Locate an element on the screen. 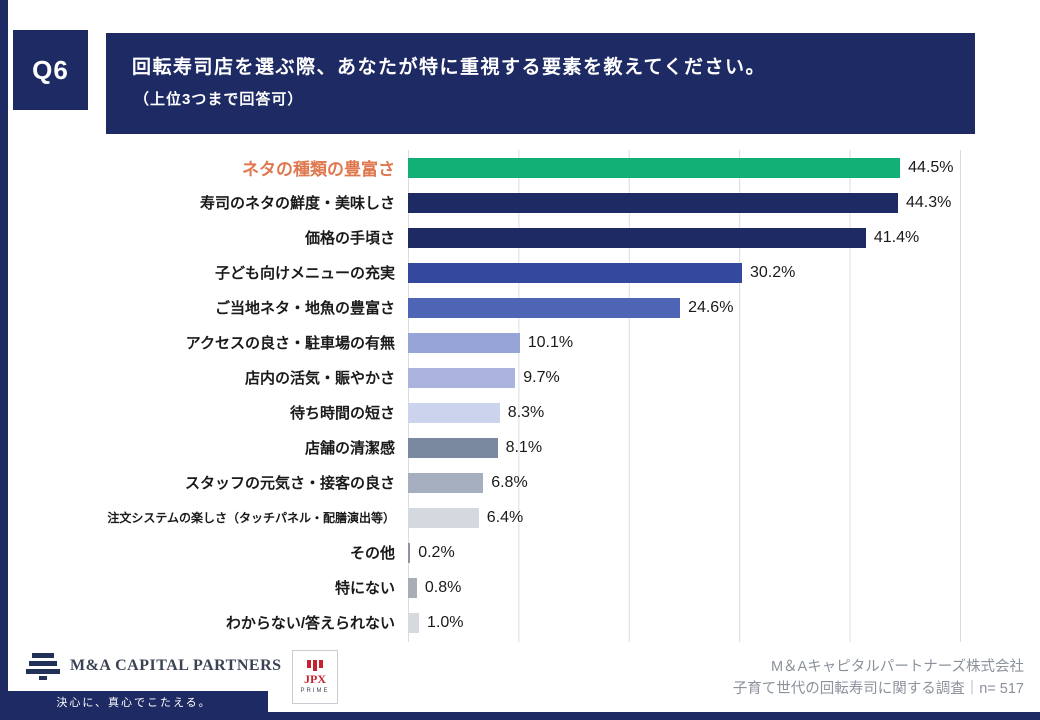 This screenshot has width=1040, height=720. footer-company-name: M＆Aキャピタルパートナーズ株式会社 is located at coordinates (897, 667).